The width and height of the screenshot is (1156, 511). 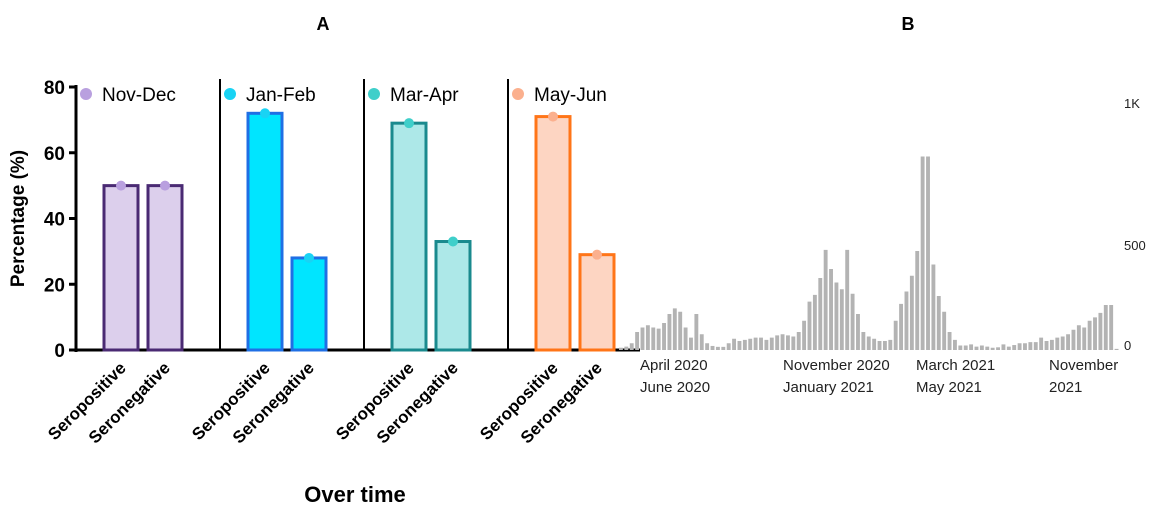 What do you see at coordinates (54, 154) in the screenshot?
I see `y-tick-label: 60` at bounding box center [54, 154].